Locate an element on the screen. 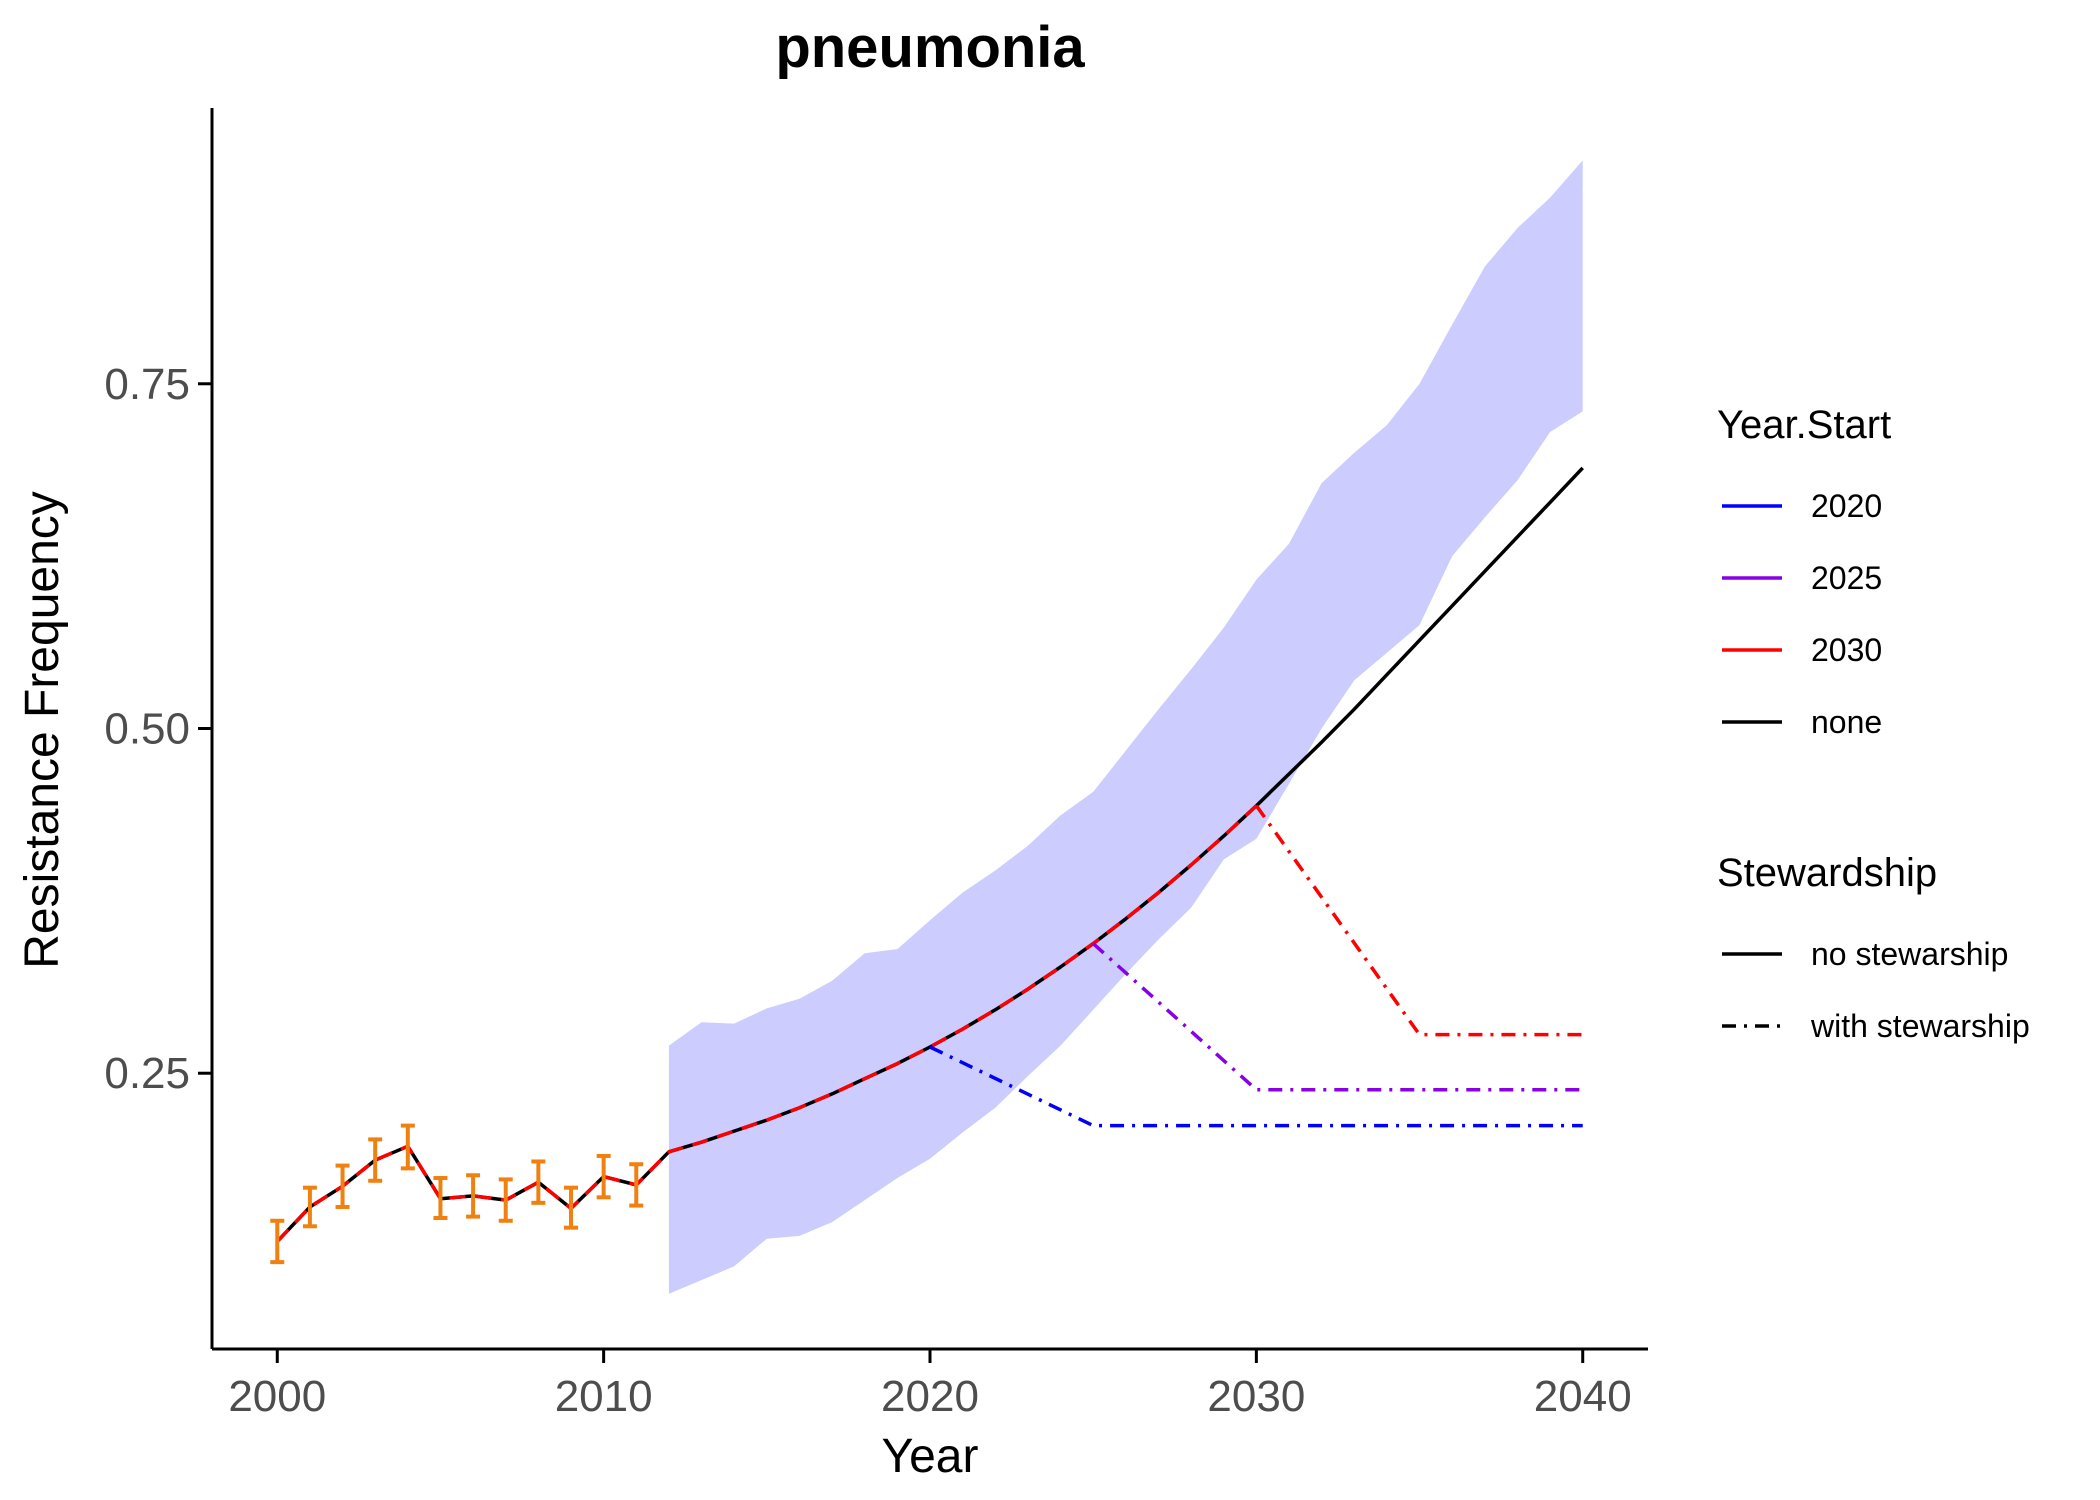 The image size is (2100, 1500). x-tick-label: 2010 is located at coordinates (604, 1396).